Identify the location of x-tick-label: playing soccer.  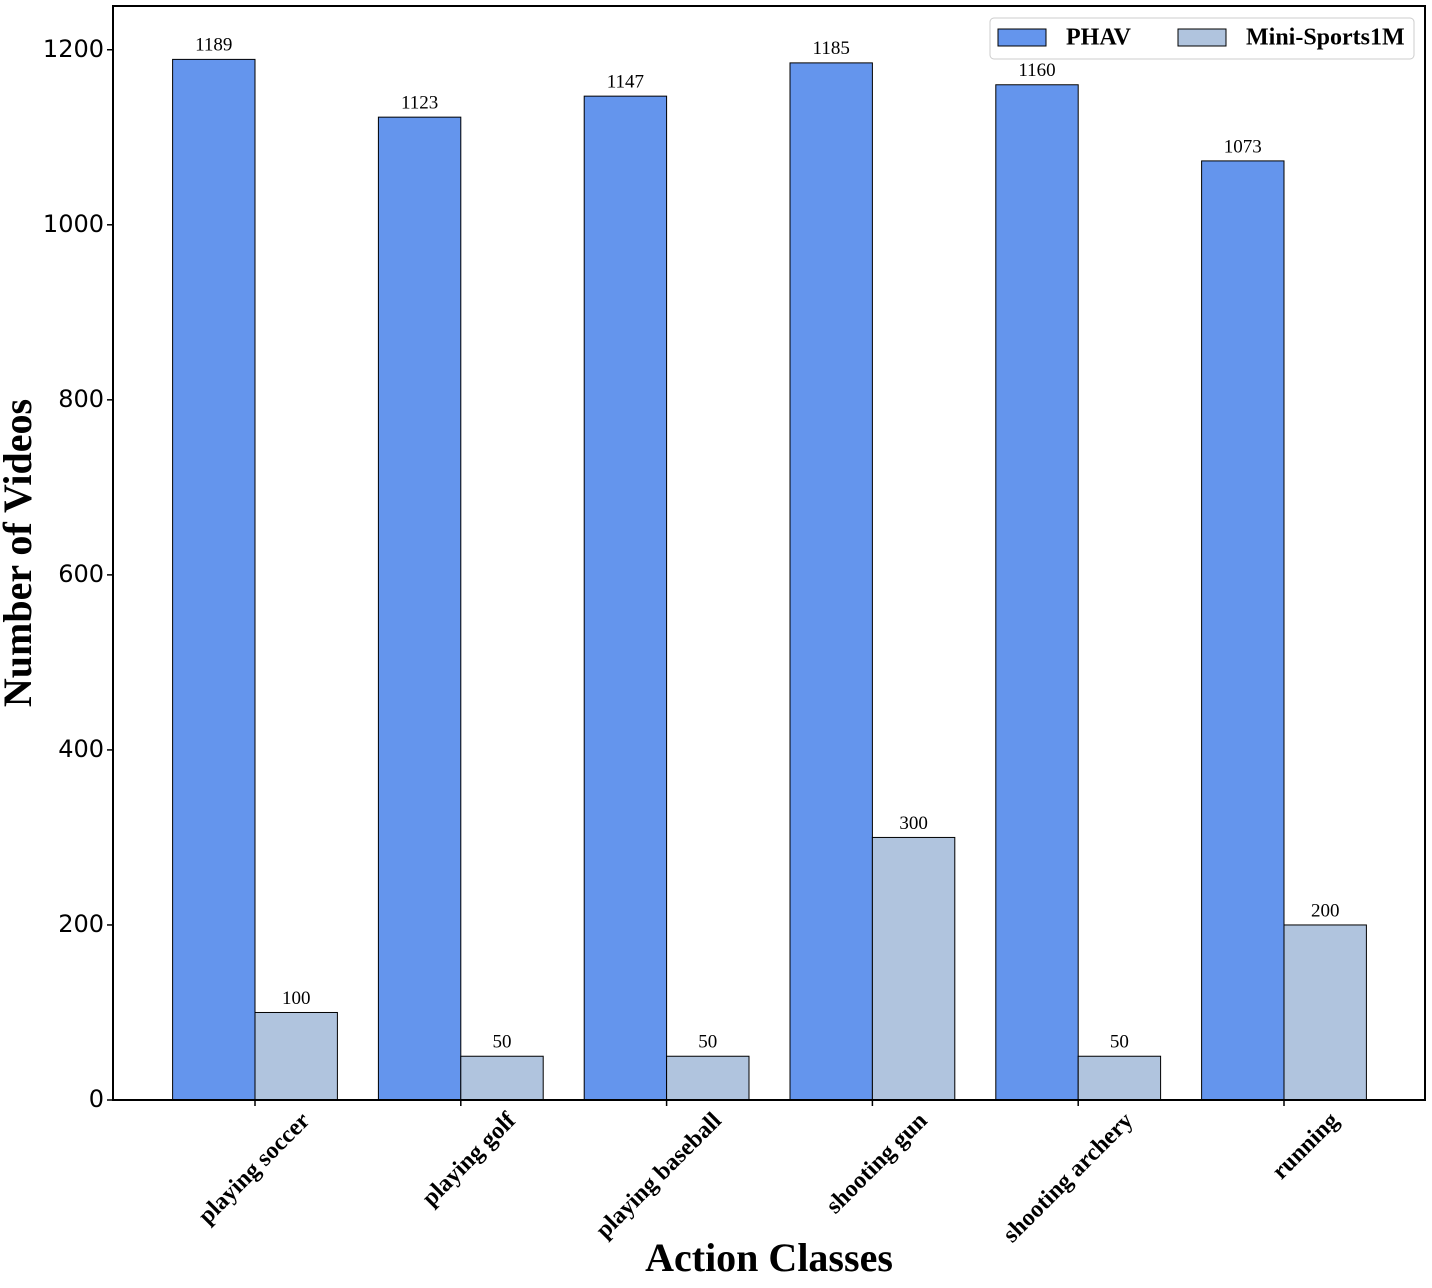
(255, 1169).